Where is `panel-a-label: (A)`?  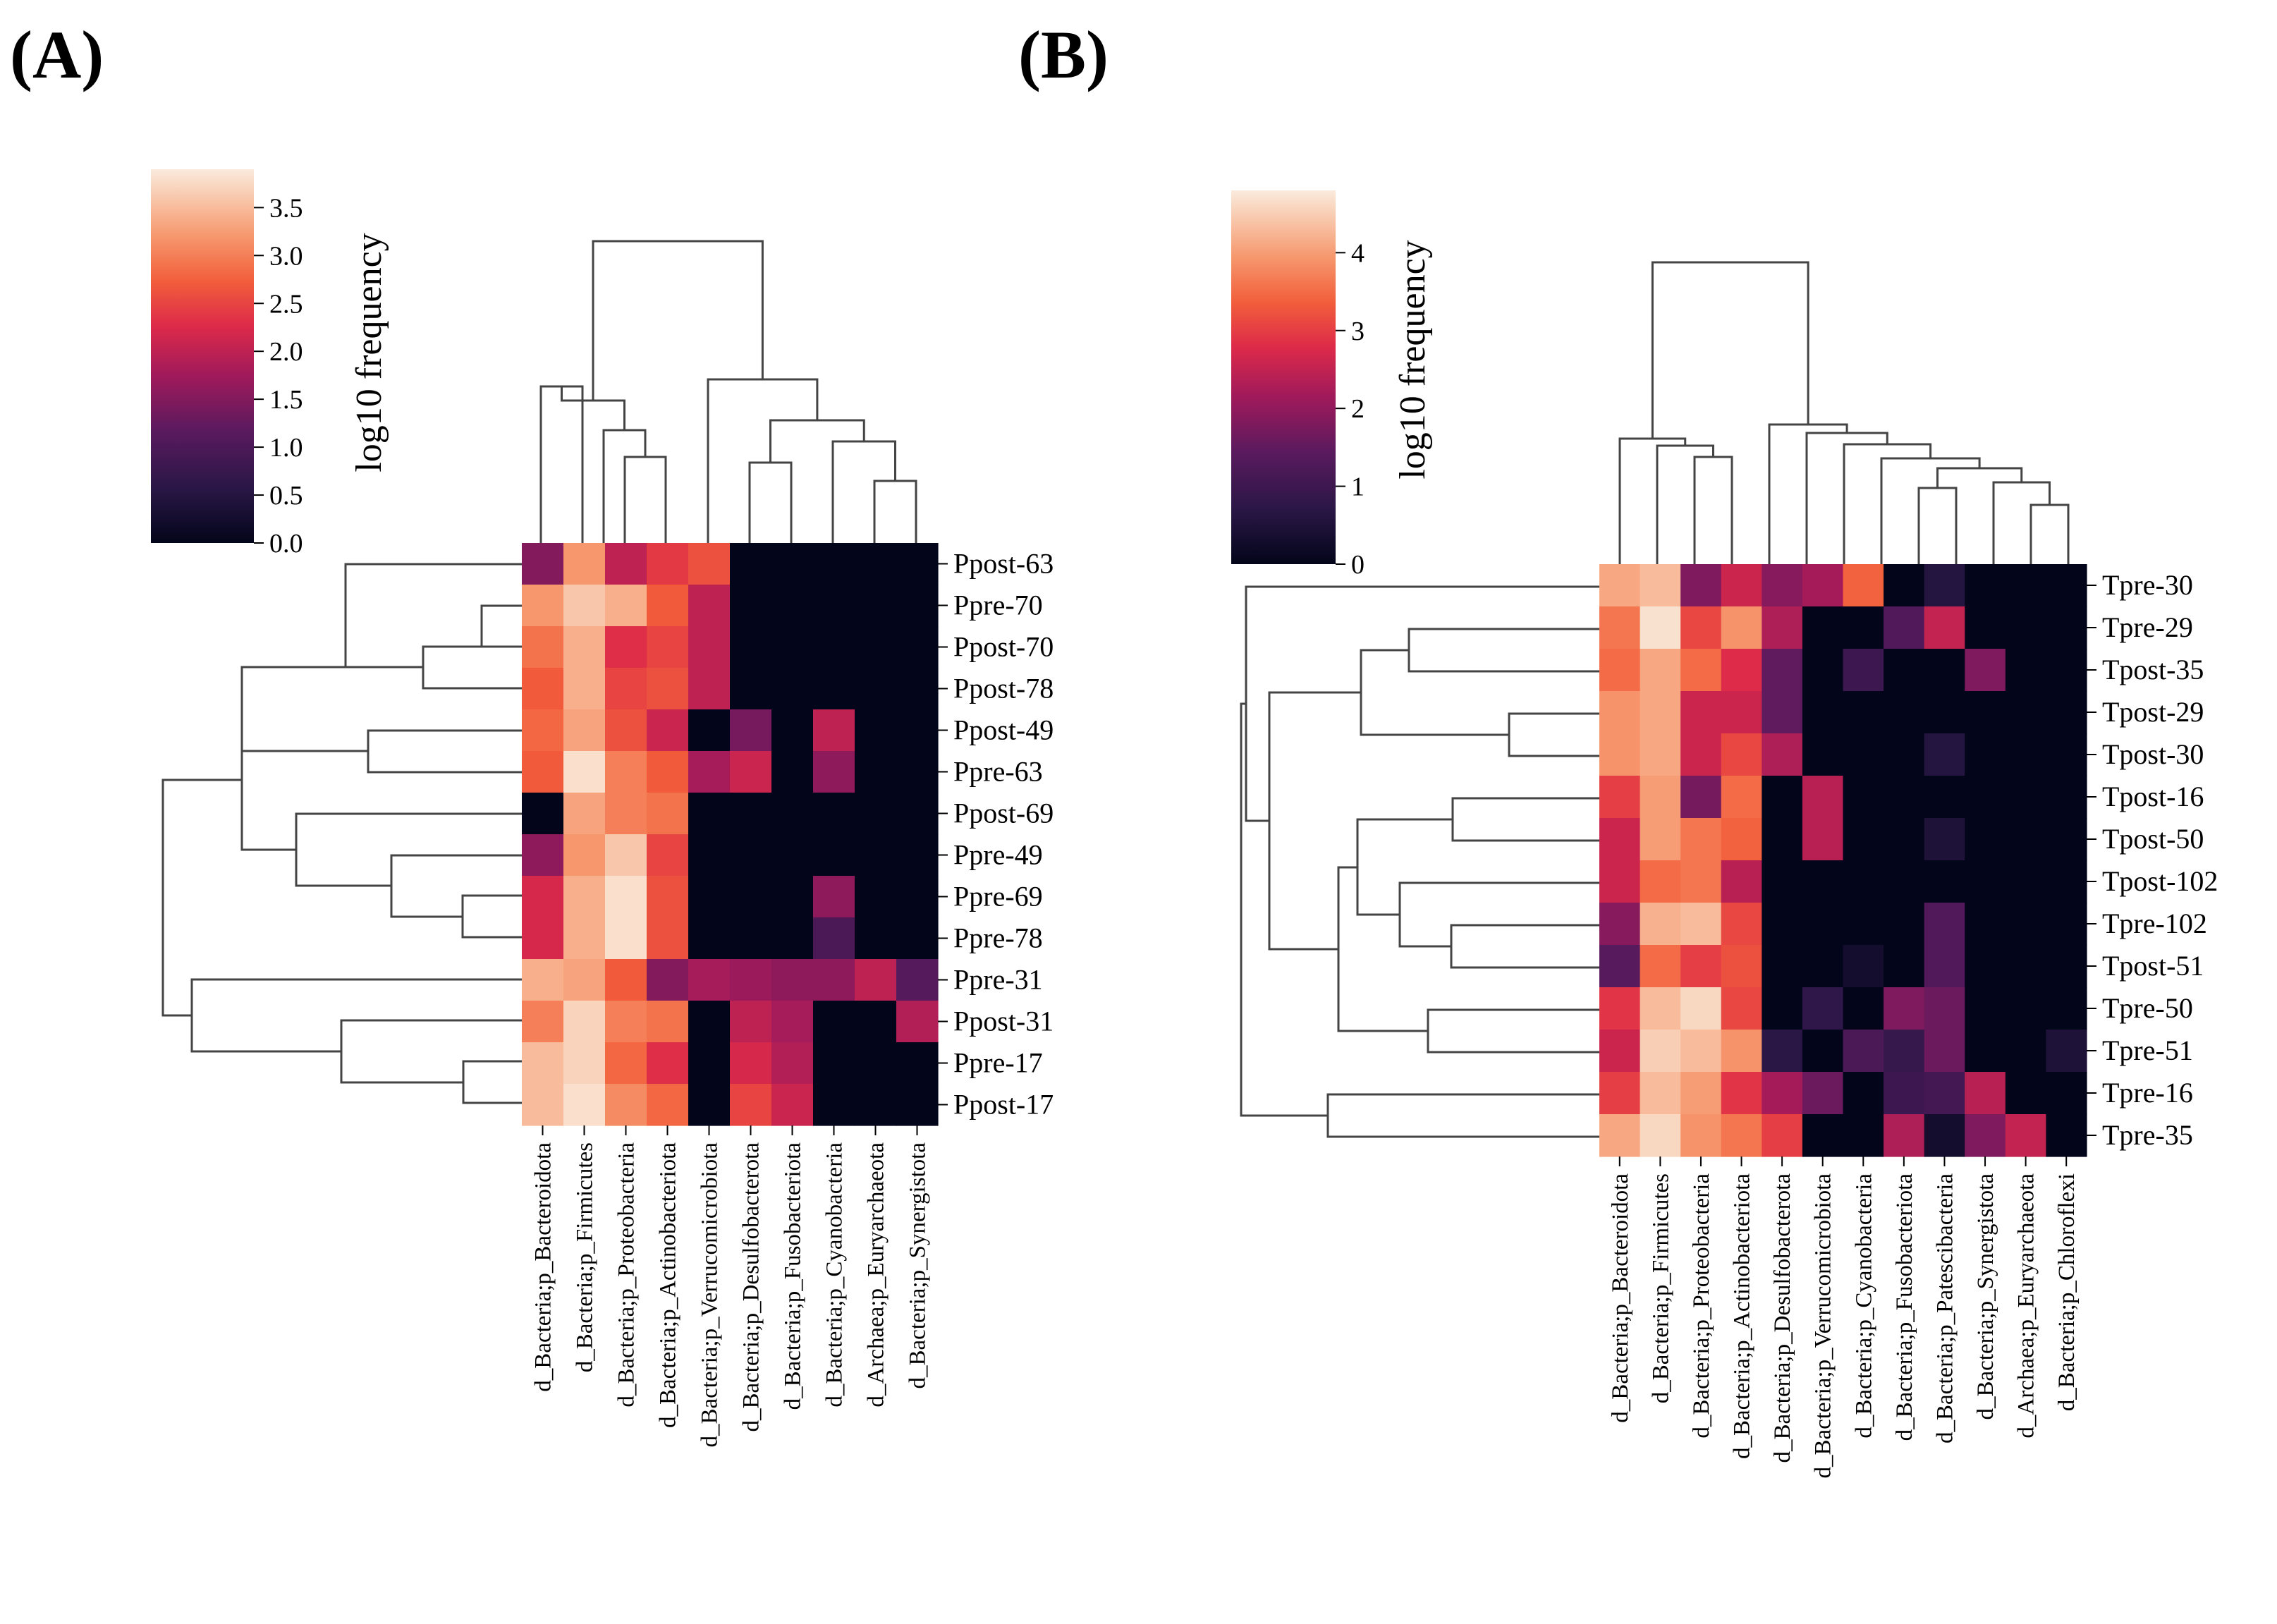
panel-a-label: (A) is located at coordinates (57, 55).